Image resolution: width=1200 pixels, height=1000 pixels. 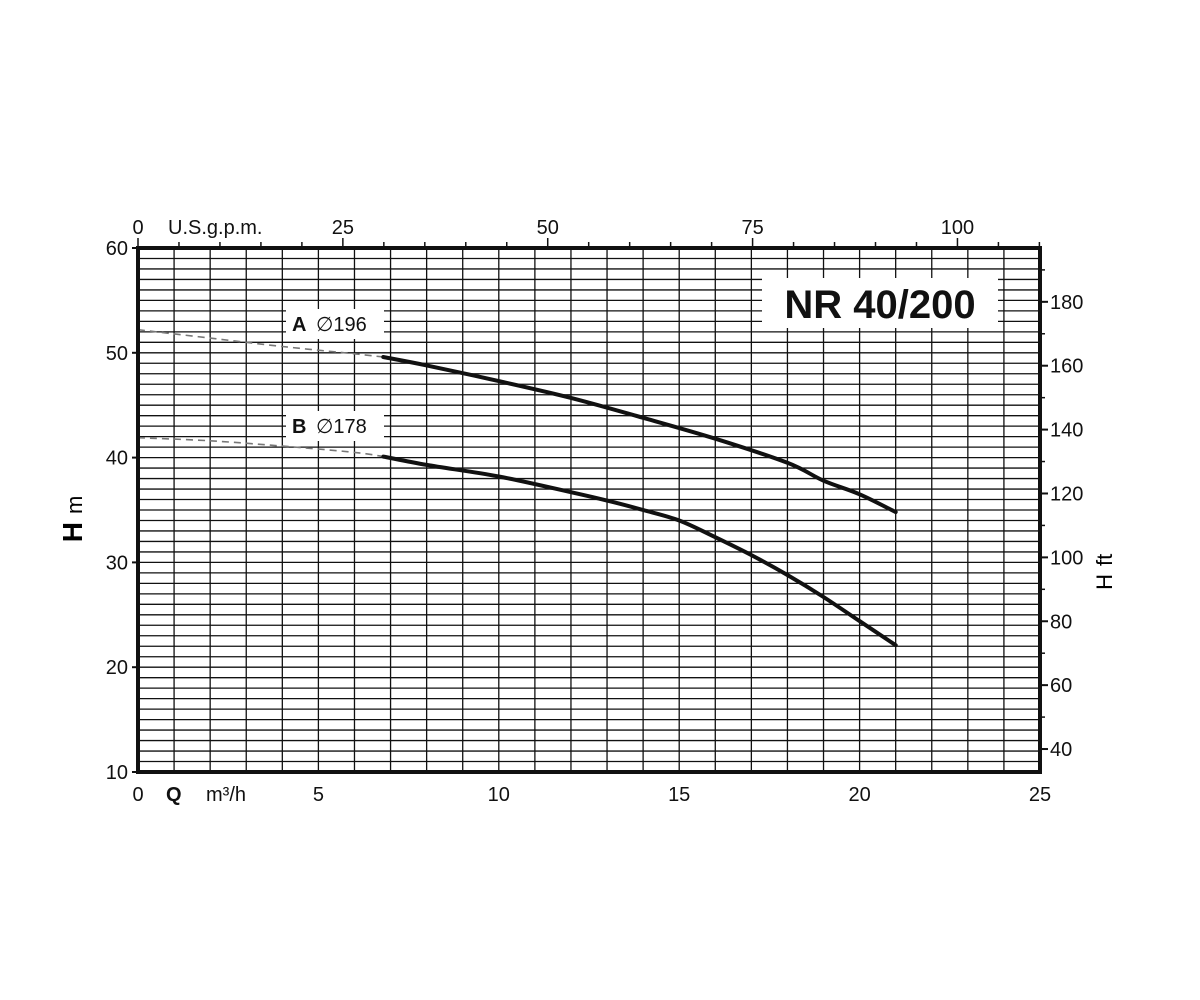 I want to click on y2-axis-symbol: H, so click(x=1104, y=582).